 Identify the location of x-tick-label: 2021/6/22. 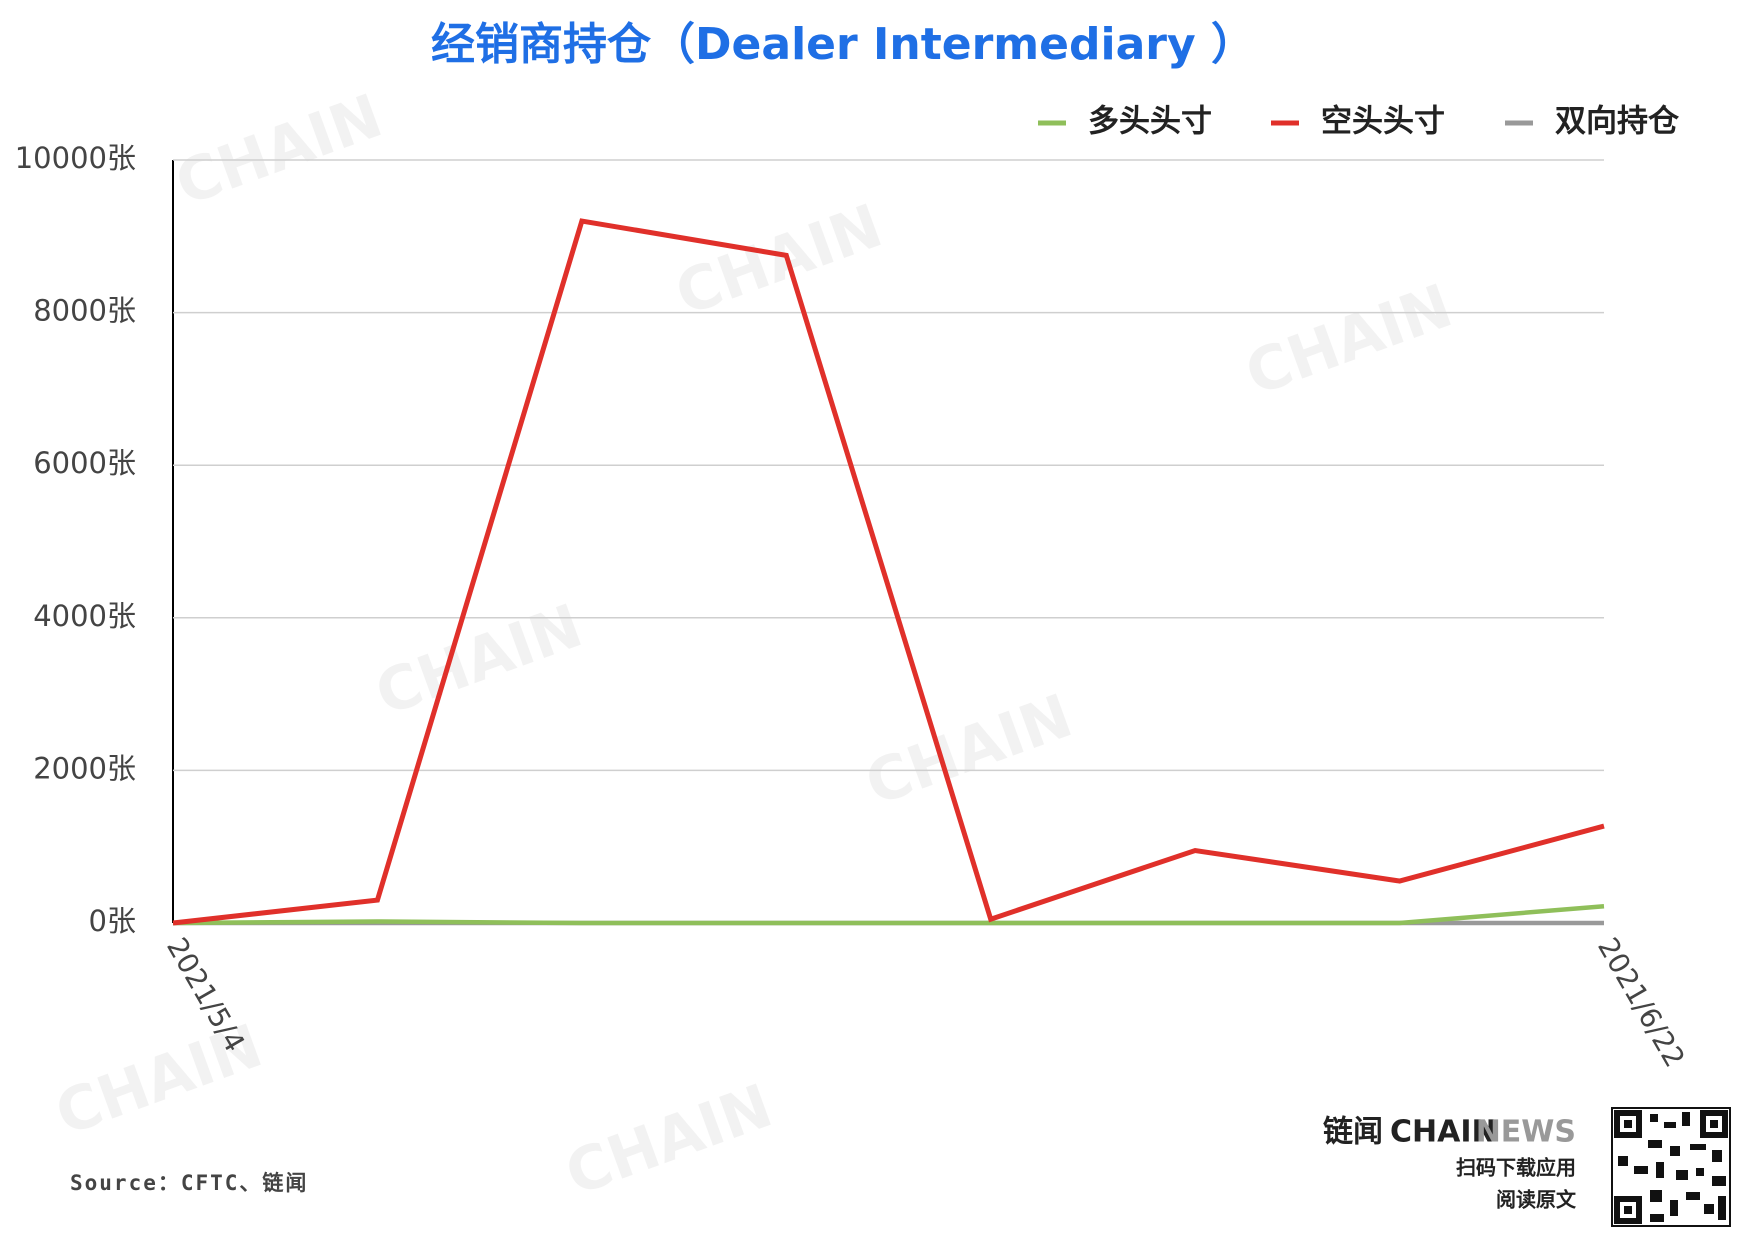
(1641, 1002).